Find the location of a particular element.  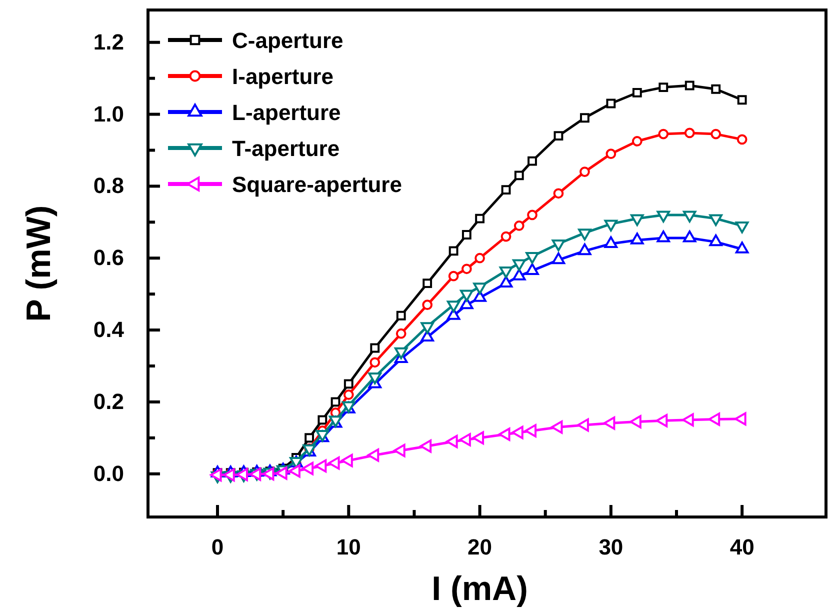

x-axis-title: I (mA) is located at coordinates (480, 589).